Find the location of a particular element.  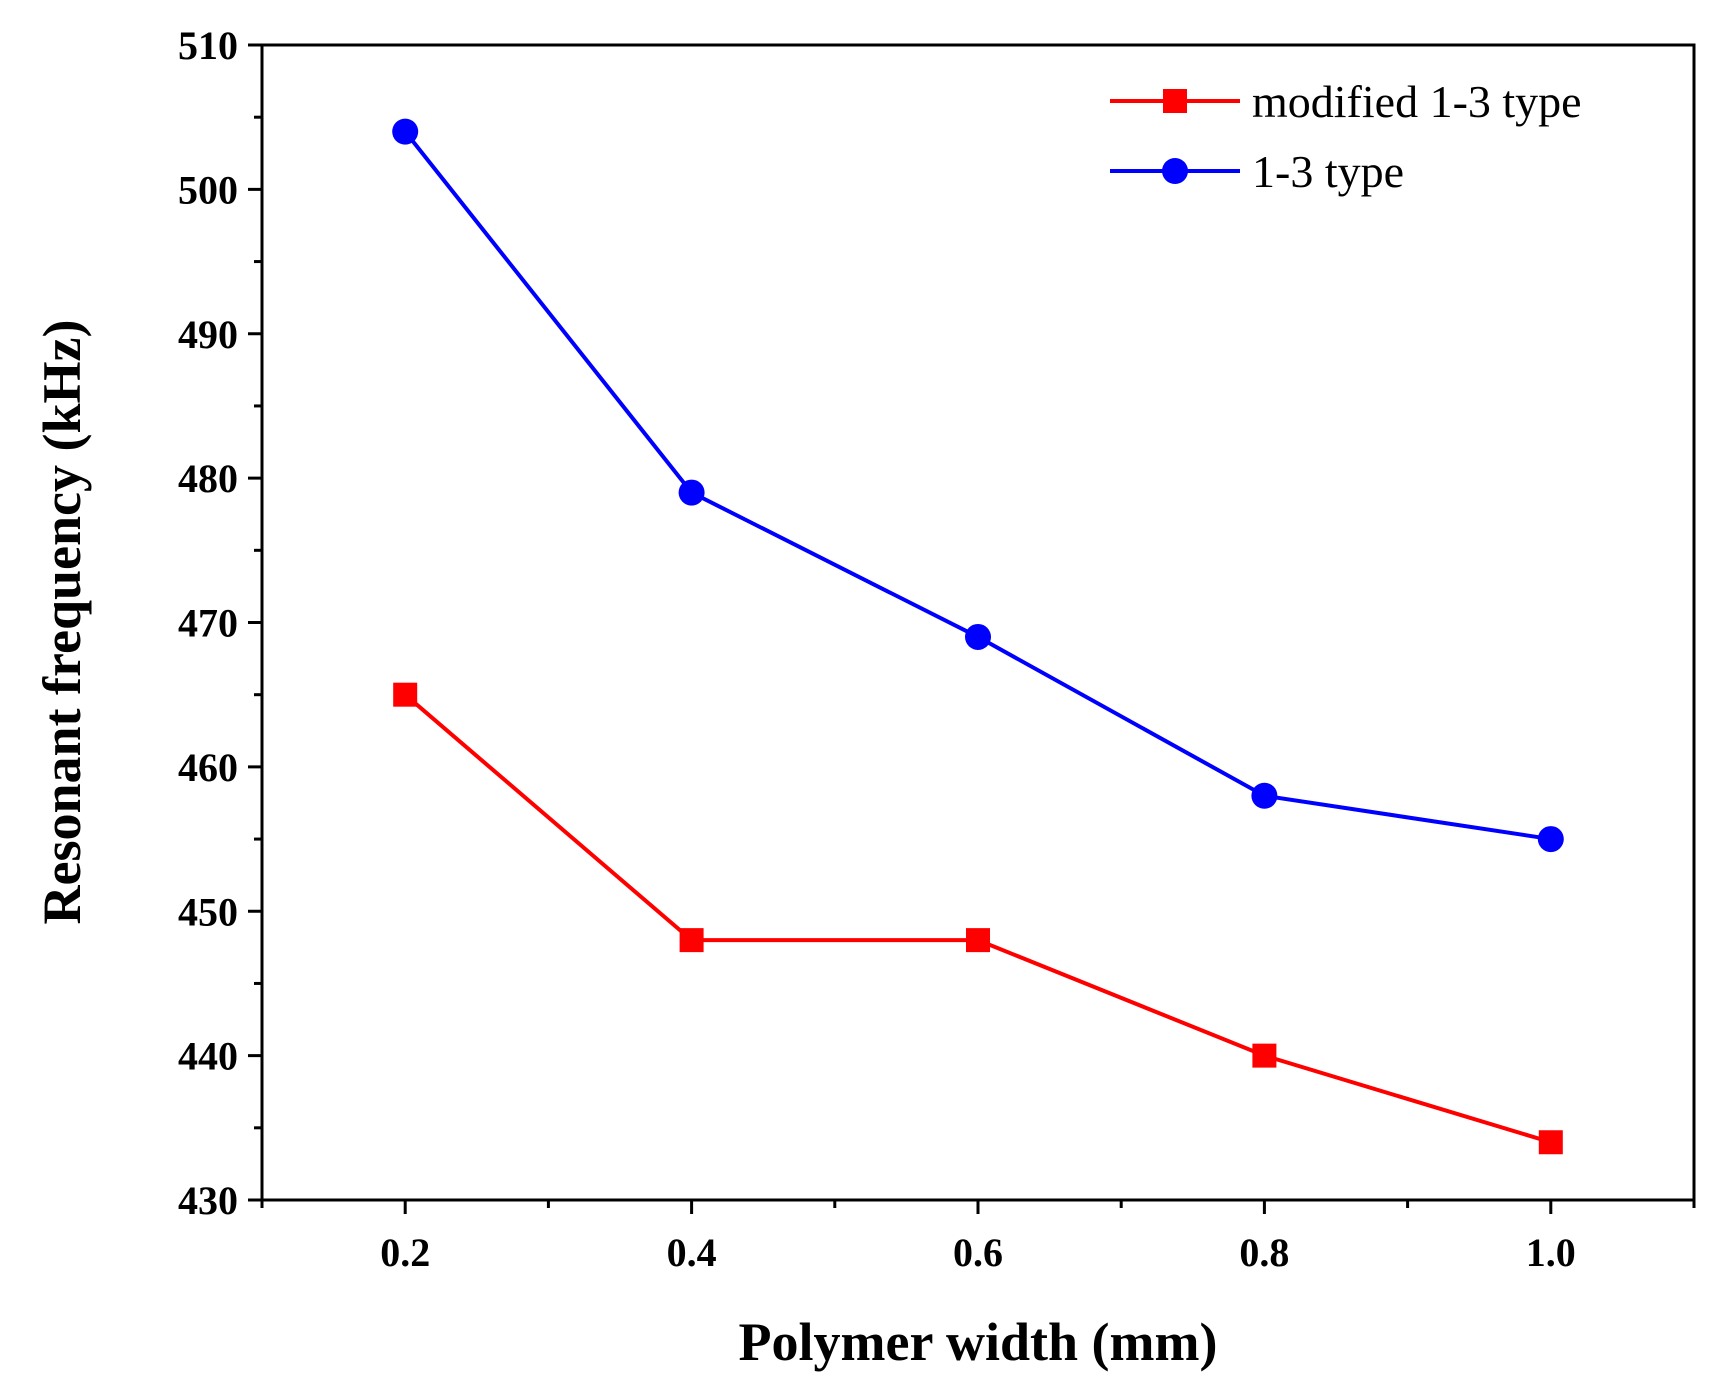

y-tick-label: 450 is located at coordinates (208, 911).